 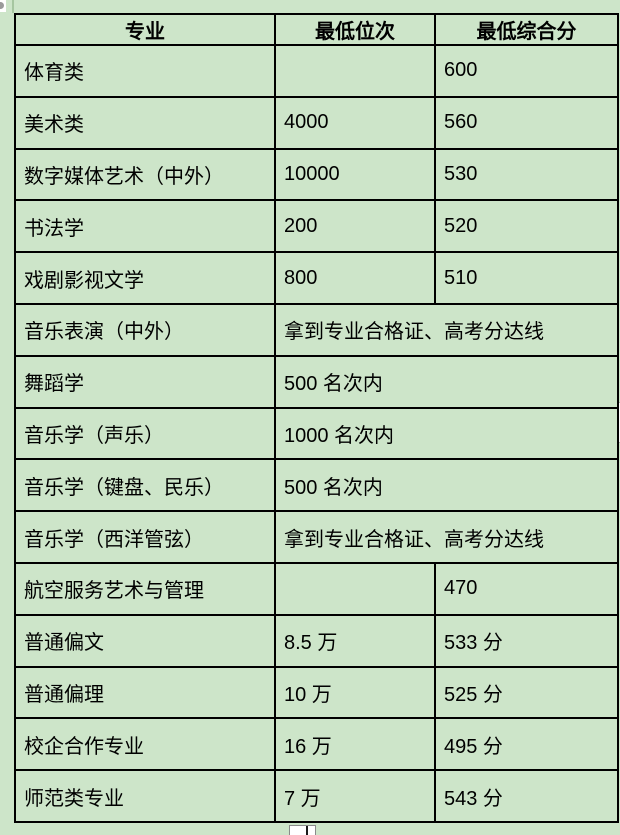 I want to click on cell-major: 戏剧影视文学, so click(x=145, y=278).